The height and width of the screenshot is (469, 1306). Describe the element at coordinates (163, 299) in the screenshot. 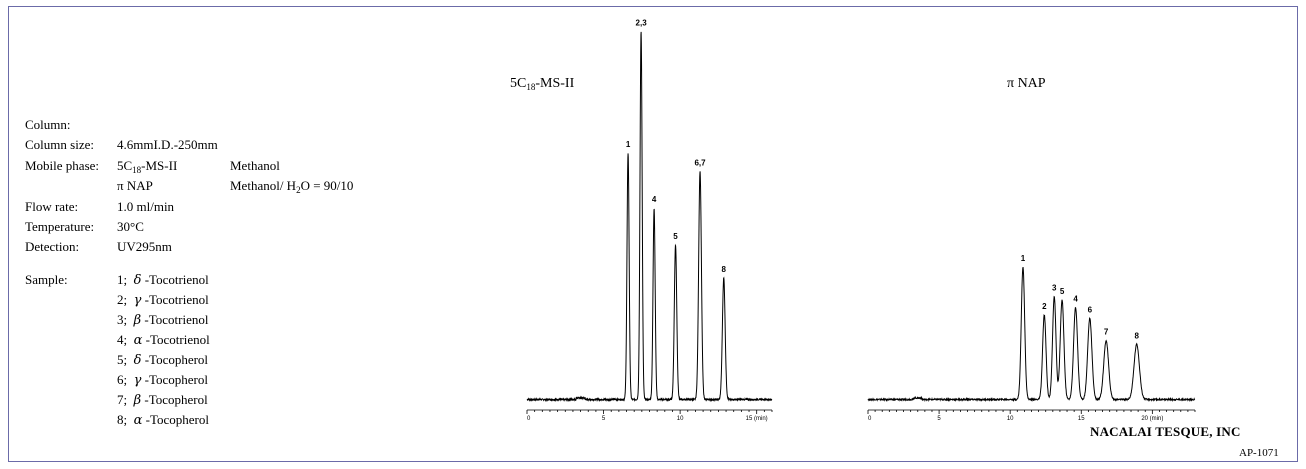

I see `sample-text: 2; γ -Tocotrienol` at that location.